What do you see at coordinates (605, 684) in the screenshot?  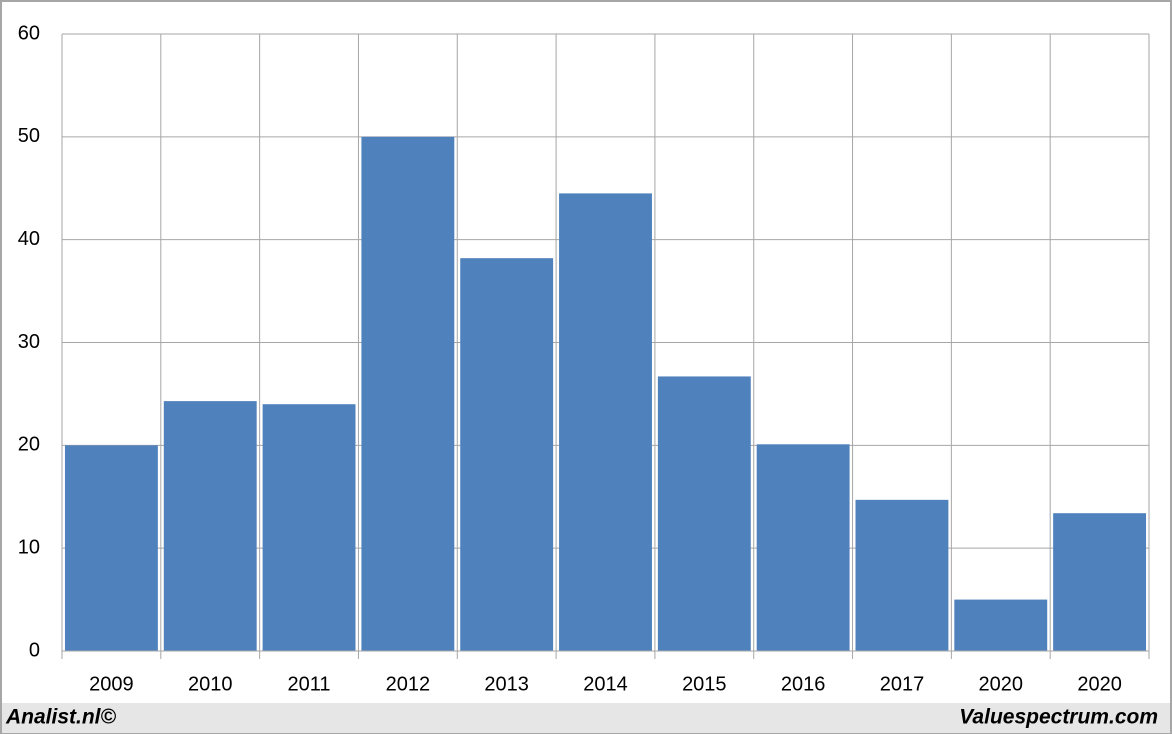 I see `x-tick-label: 2014` at bounding box center [605, 684].